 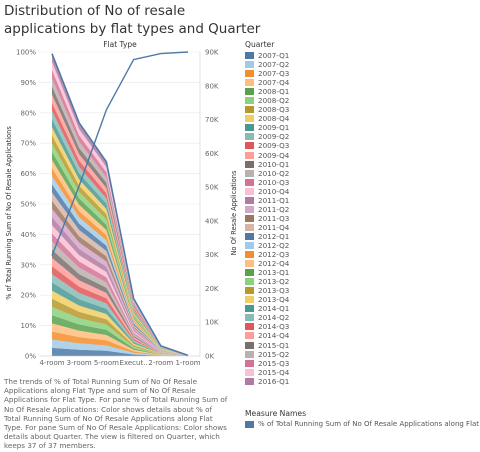 I want to click on legend-item: 2012-Q1, so click(x=362, y=236).